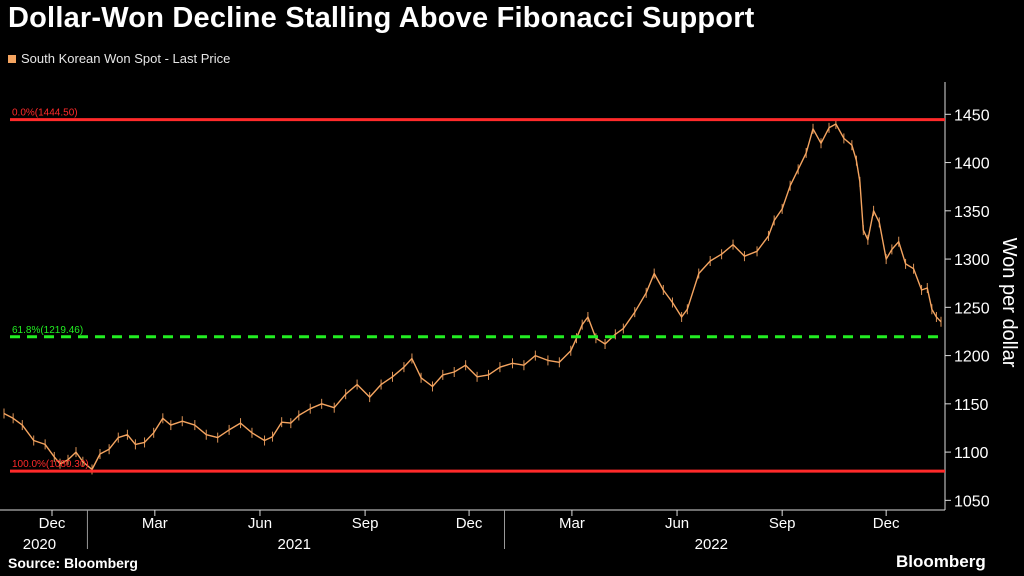 The width and height of the screenshot is (1024, 576). I want to click on source-note: Source: Bloomberg, so click(73, 563).